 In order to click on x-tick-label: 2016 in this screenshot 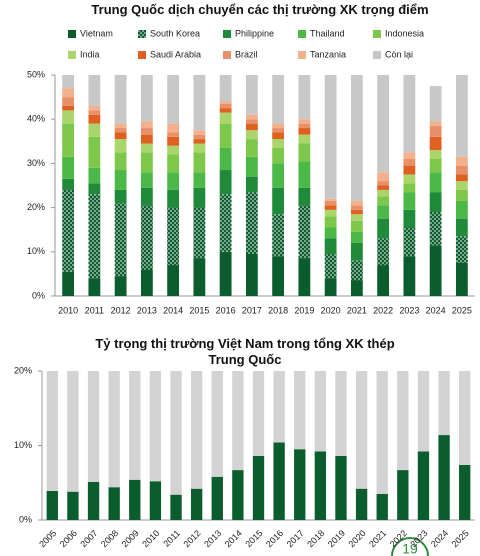, I will do `click(274, 538)`.